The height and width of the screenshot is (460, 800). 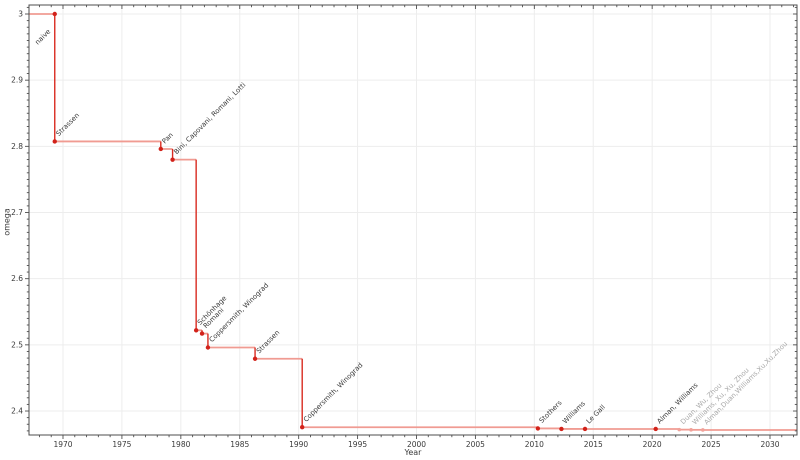 What do you see at coordinates (721, 396) in the screenshot?
I see `data-point-label: Williams, Xu, Xu, Zhou` at bounding box center [721, 396].